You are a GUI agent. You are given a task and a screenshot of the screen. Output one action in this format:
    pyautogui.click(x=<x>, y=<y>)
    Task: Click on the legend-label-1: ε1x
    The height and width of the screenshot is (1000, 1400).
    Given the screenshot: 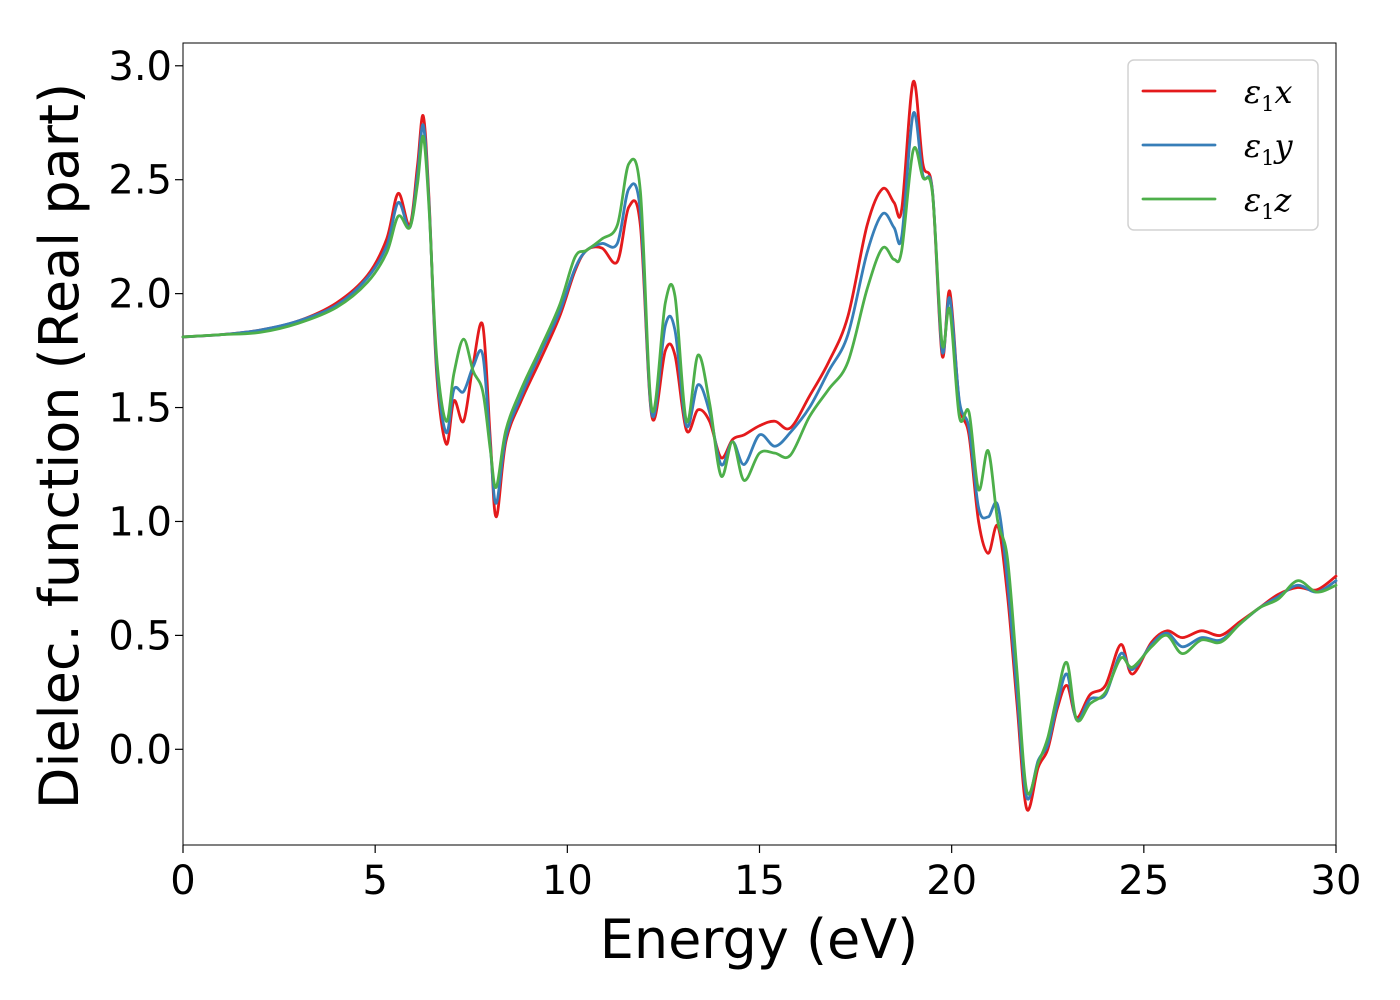 What is the action you would take?
    pyautogui.click(x=1268, y=94)
    